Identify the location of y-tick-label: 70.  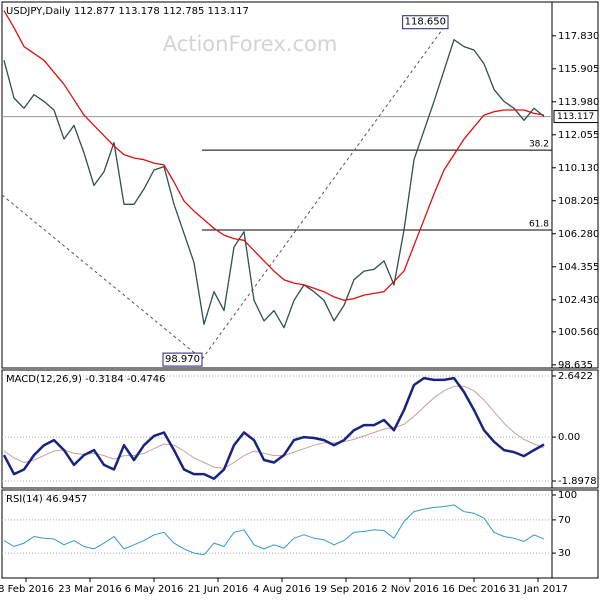
(564, 520).